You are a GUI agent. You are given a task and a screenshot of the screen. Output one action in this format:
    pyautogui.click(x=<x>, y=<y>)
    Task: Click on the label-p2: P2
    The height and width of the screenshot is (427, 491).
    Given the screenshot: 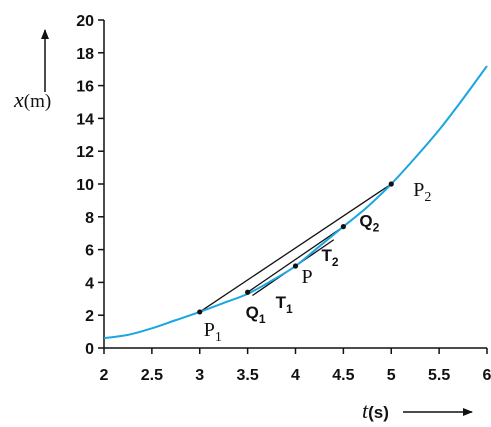 What is the action you would take?
    pyautogui.click(x=422, y=192)
    